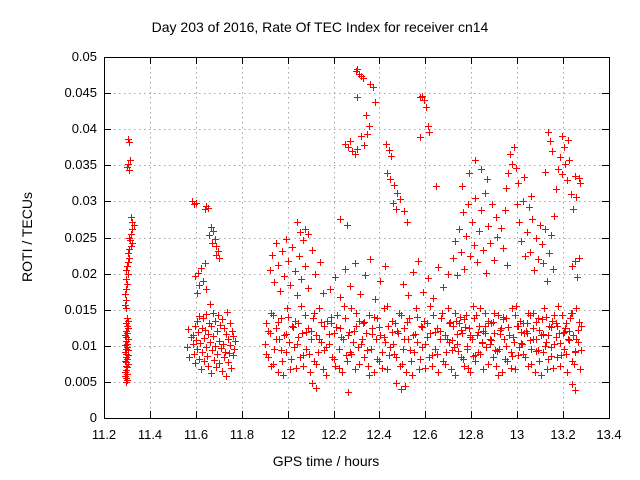 Image resolution: width=640 pixels, height=480 pixels. I want to click on x-tick-label: 11.8, so click(242, 434).